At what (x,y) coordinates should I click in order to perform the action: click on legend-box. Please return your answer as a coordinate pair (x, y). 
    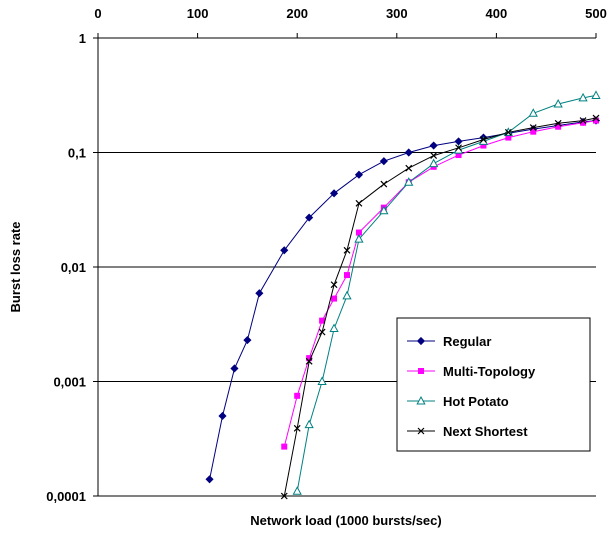
    Looking at the image, I should click on (493, 384).